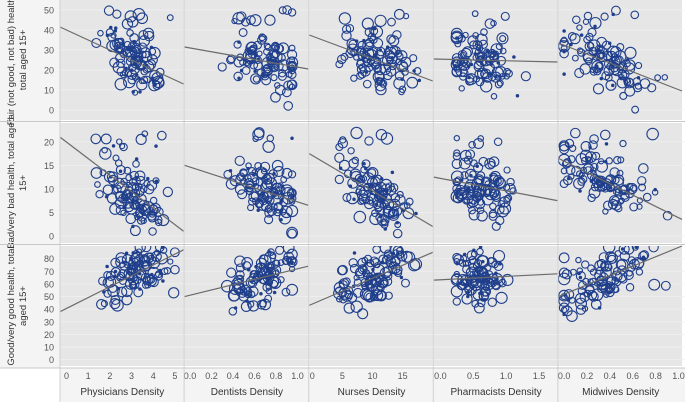  I want to click on y-tick-label-bad-2: 10, so click(49, 189).